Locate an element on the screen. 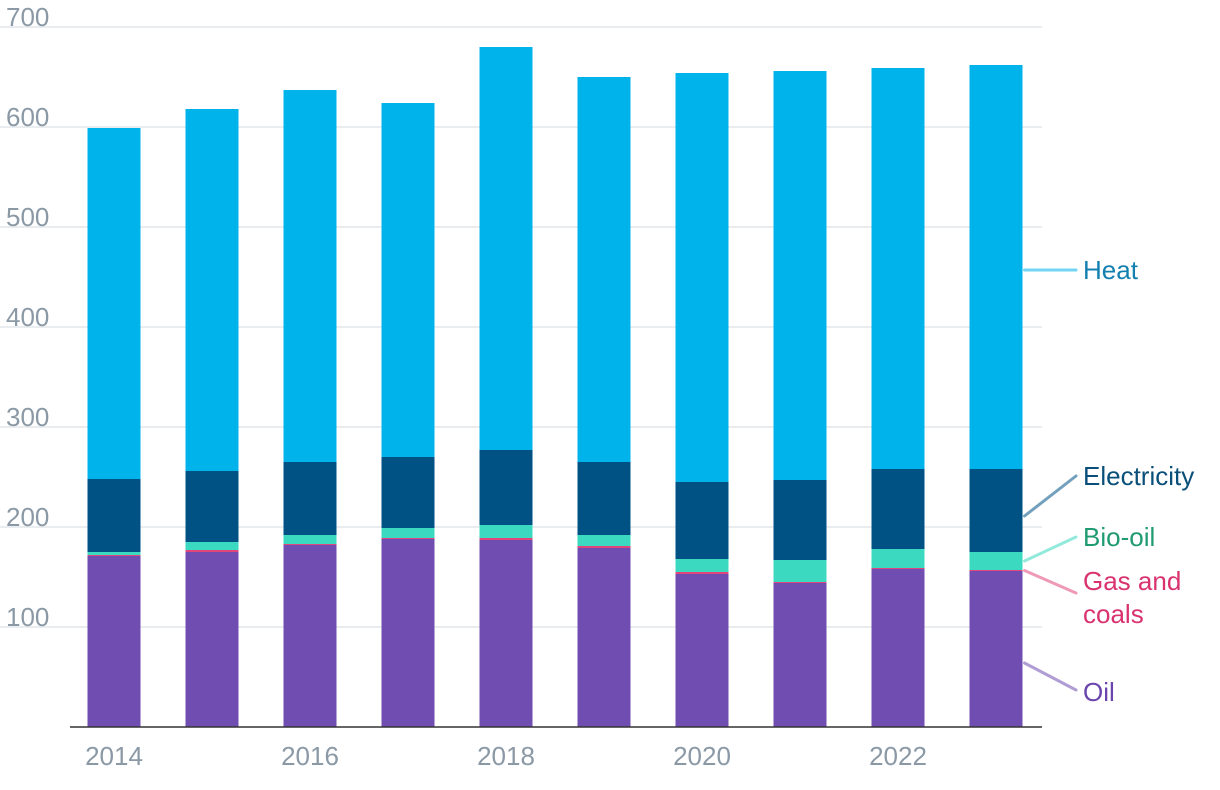  bar-gas-and-coals-2023 is located at coordinates (996, 570).